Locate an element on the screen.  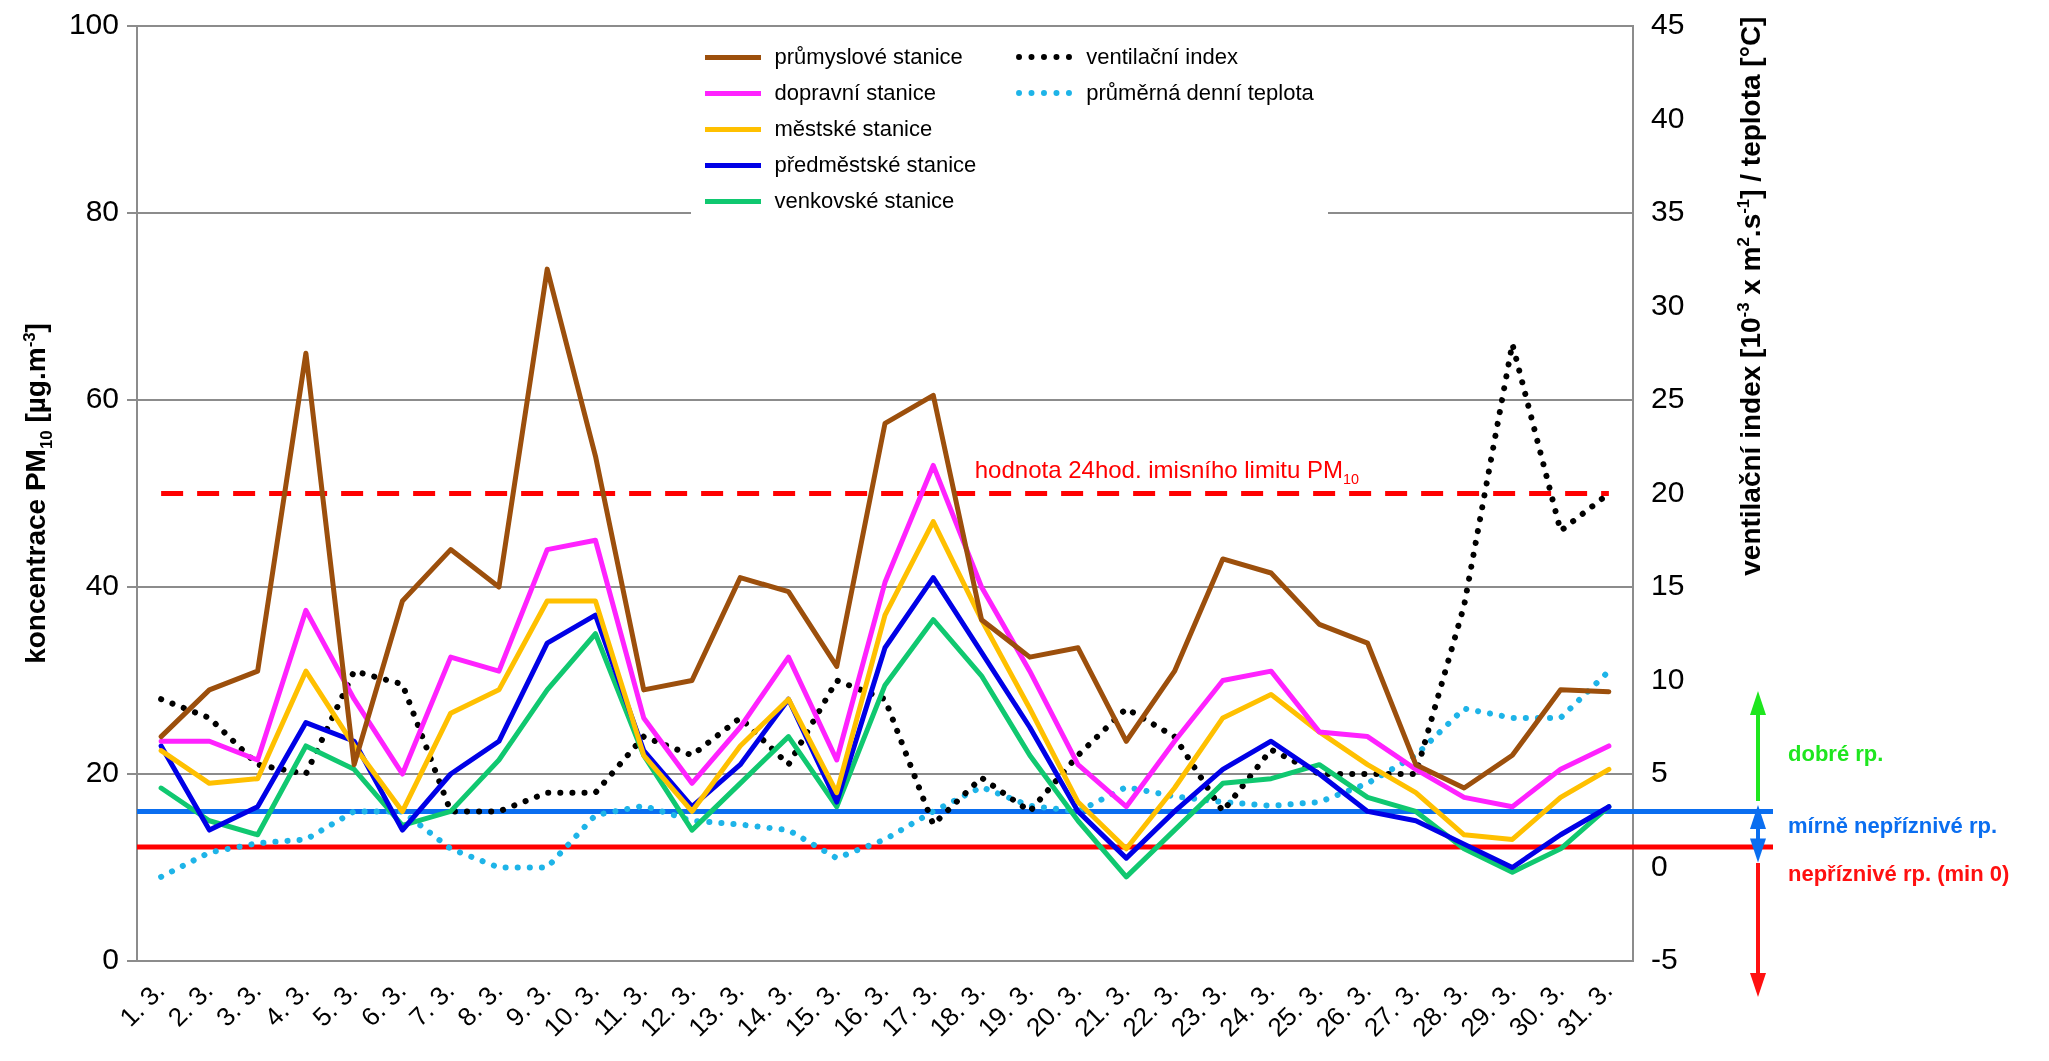
y2-tick-label: 40 is located at coordinates (1668, 117).